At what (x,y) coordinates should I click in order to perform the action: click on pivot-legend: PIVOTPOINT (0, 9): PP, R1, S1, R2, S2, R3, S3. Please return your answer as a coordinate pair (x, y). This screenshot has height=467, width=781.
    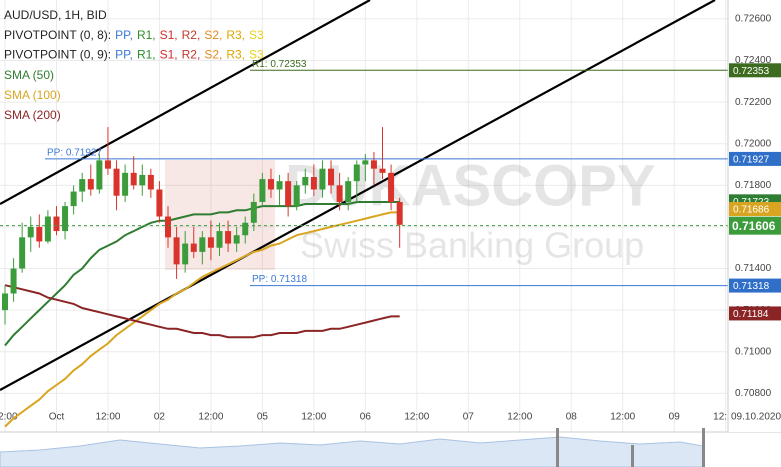
    Looking at the image, I should click on (134, 55).